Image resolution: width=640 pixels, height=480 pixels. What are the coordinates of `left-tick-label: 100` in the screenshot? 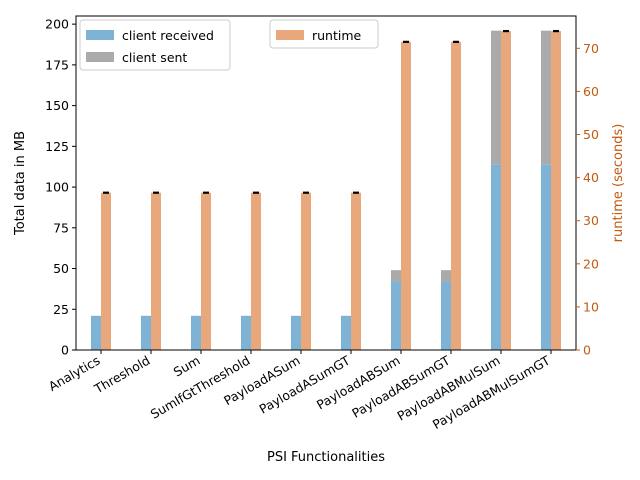 It's located at (57, 187).